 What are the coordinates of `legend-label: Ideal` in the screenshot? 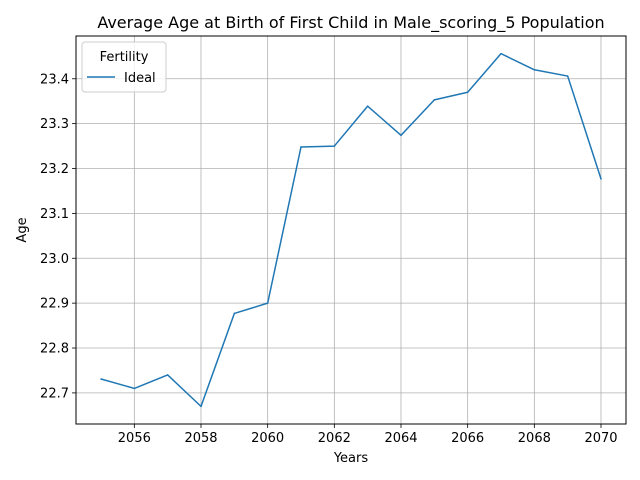 It's located at (140, 78).